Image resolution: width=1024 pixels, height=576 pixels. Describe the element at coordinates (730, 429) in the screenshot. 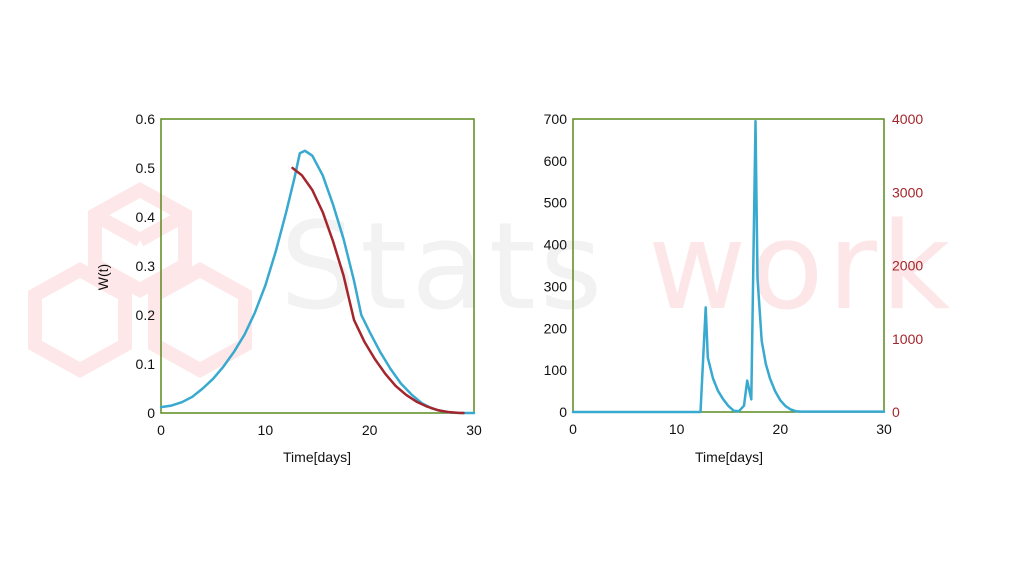

I see `x-ticks-right: 0 10 20 30` at that location.